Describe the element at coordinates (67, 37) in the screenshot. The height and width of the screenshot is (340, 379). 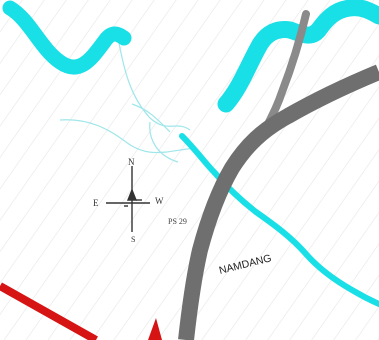
I see `river-top-left` at that location.